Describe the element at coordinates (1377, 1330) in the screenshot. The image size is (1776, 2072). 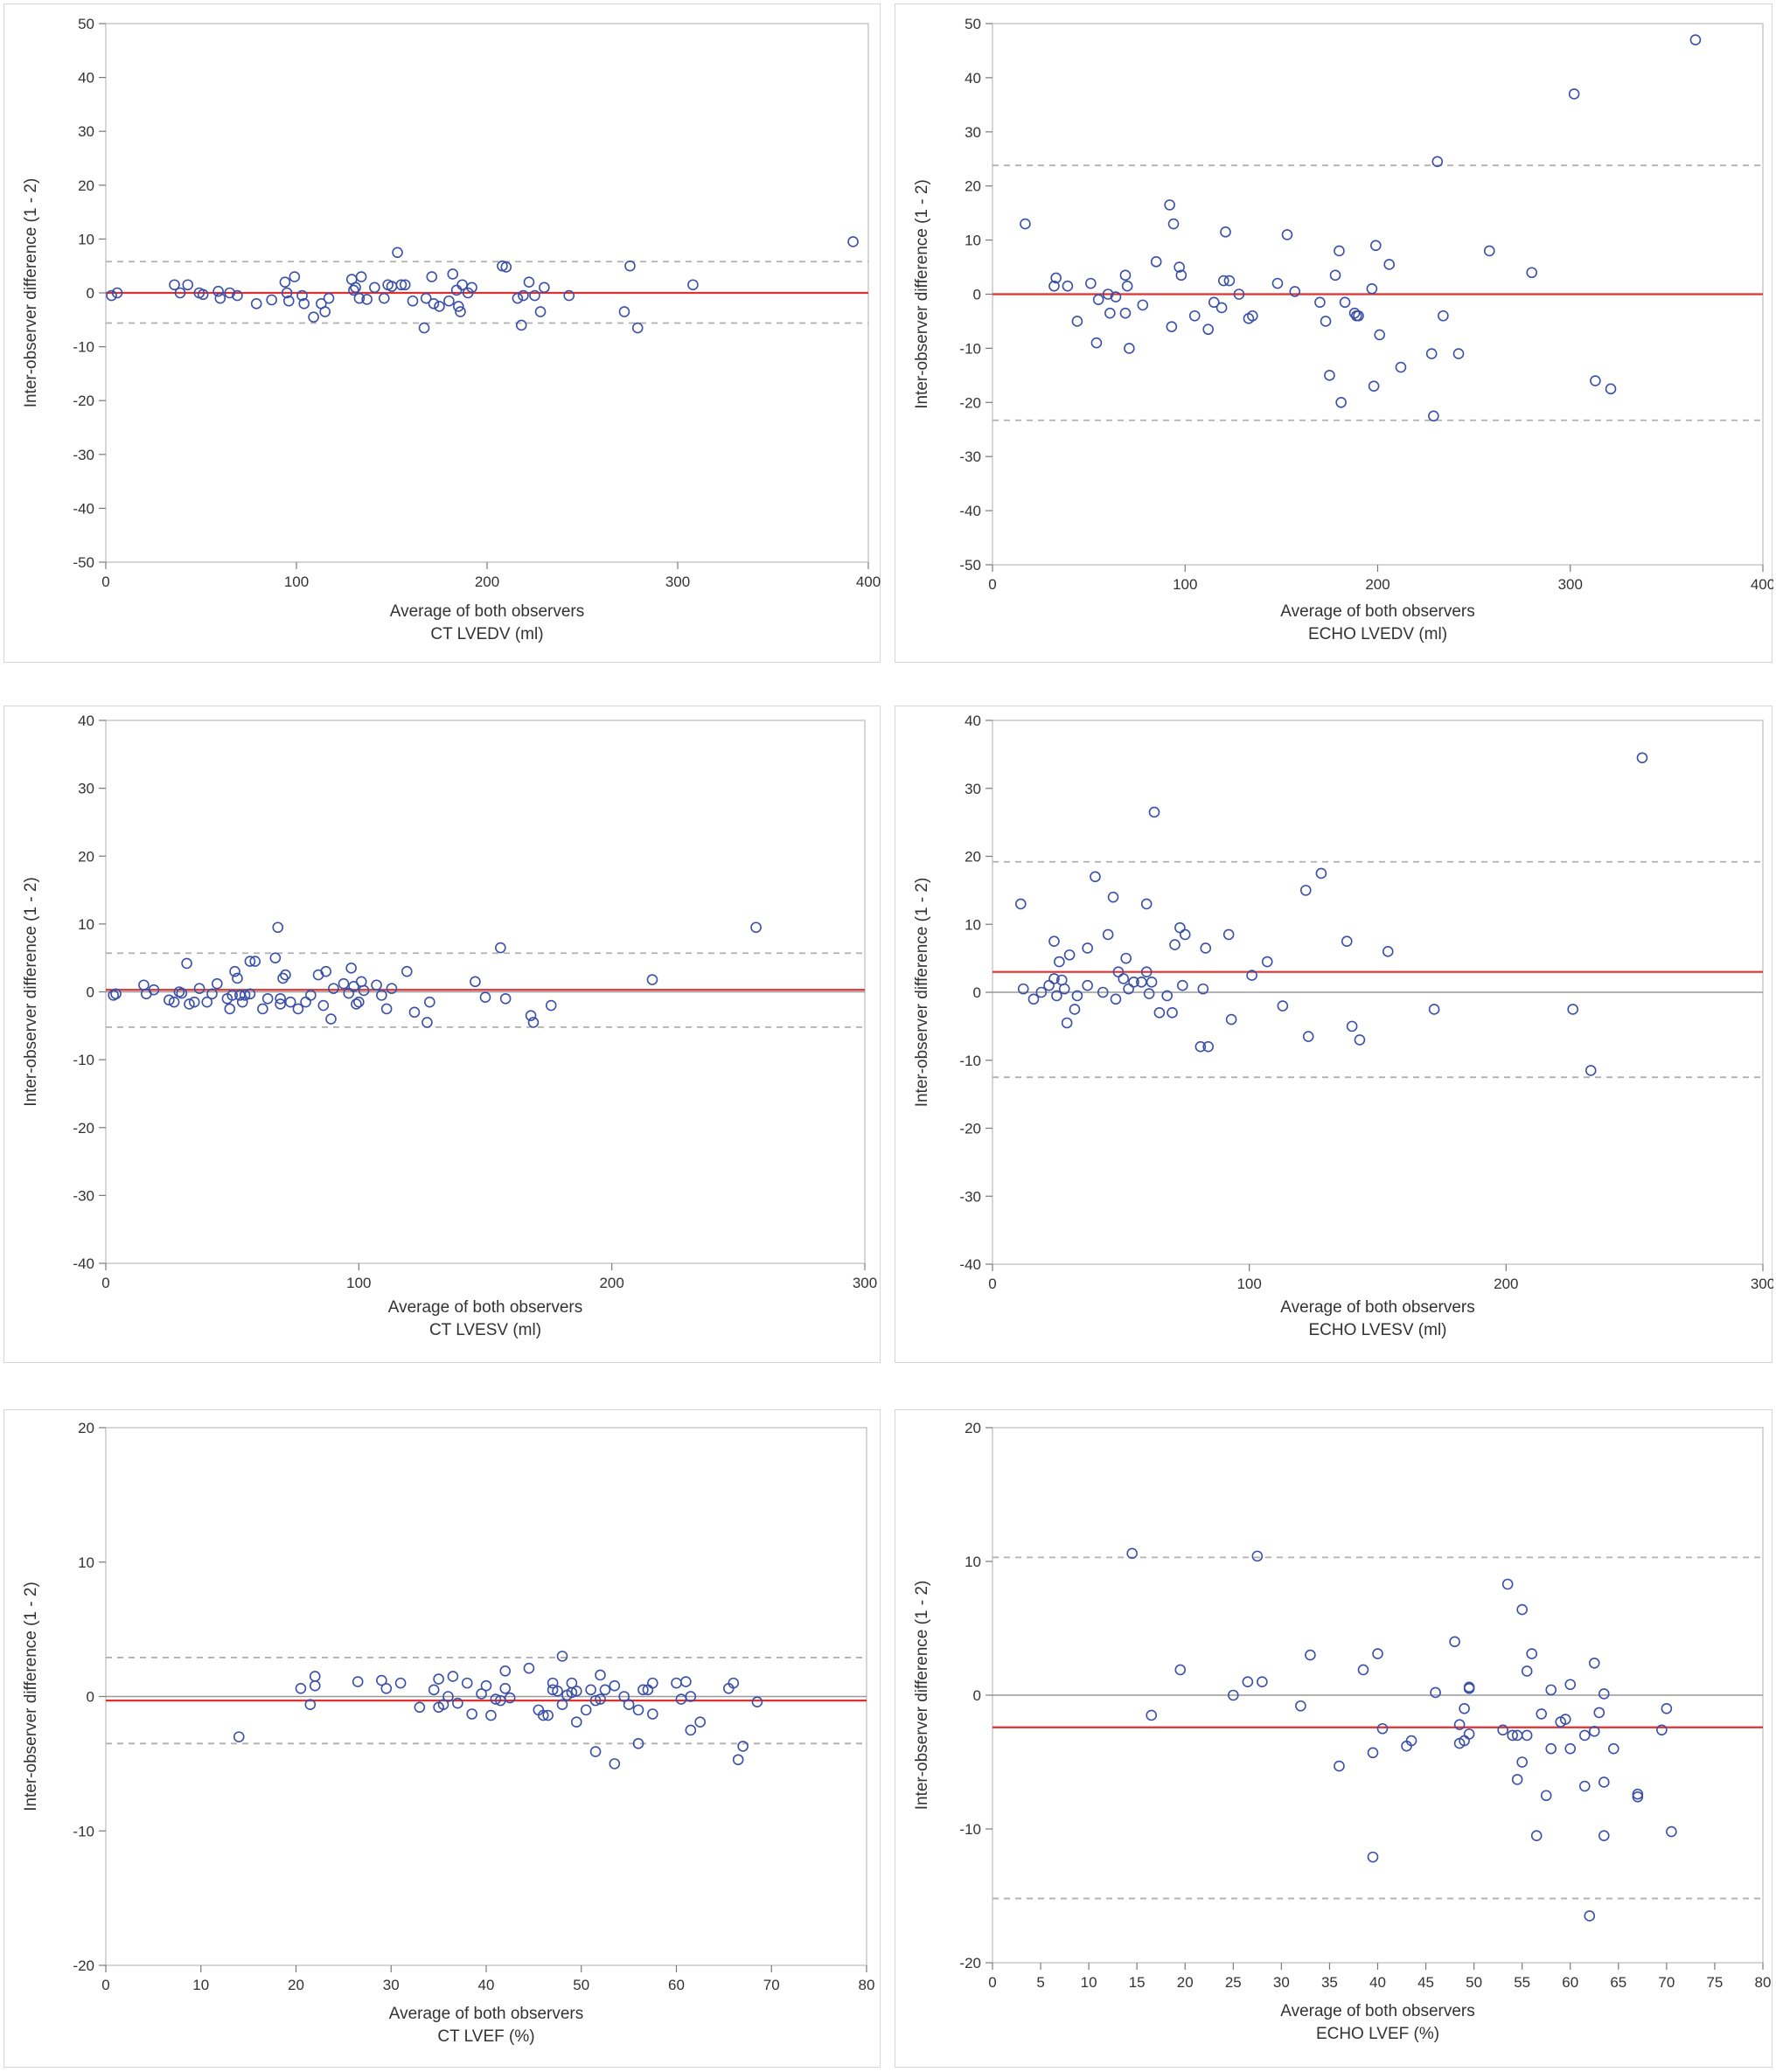
I see `x-axis-subtitle: ECHO LVESV (ml)` at that location.